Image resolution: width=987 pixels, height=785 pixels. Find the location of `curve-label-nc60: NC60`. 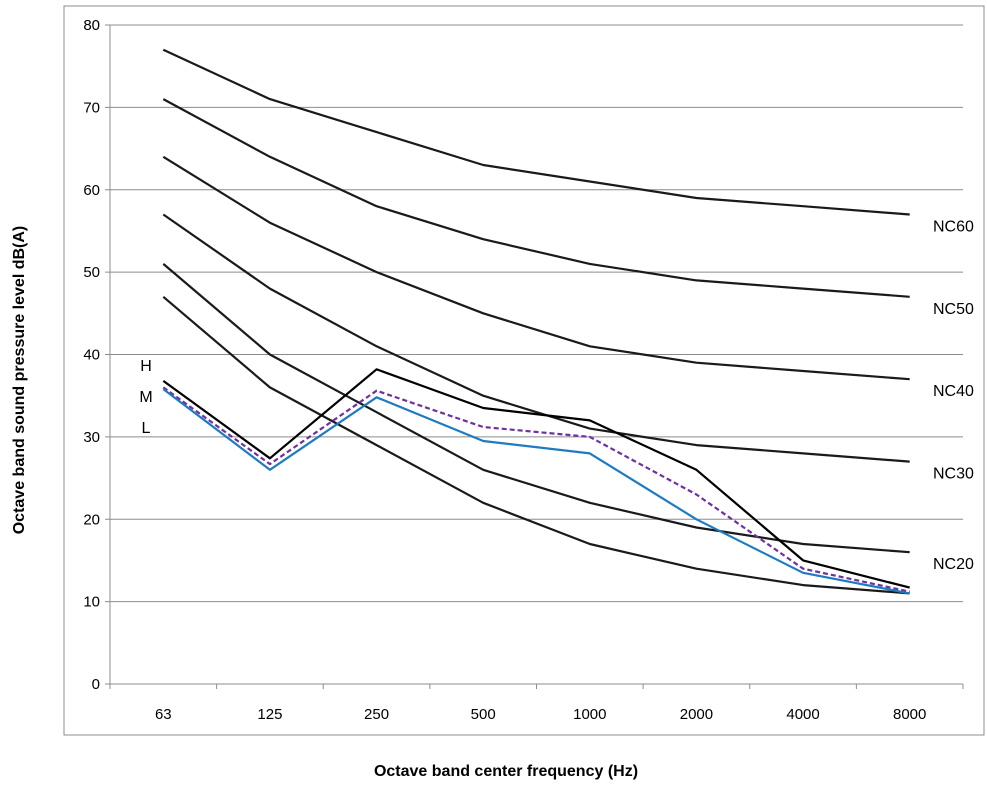

curve-label-nc60: NC60 is located at coordinates (953, 226).